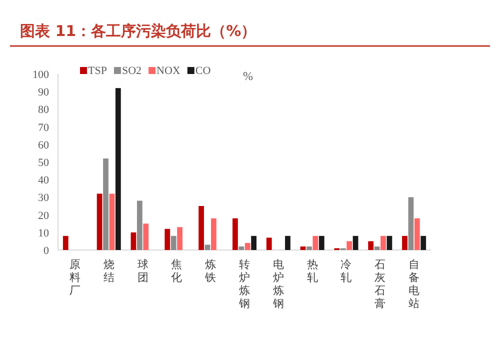 The image size is (500, 362). I want to click on x-tick-label: 球团, so click(142, 271).